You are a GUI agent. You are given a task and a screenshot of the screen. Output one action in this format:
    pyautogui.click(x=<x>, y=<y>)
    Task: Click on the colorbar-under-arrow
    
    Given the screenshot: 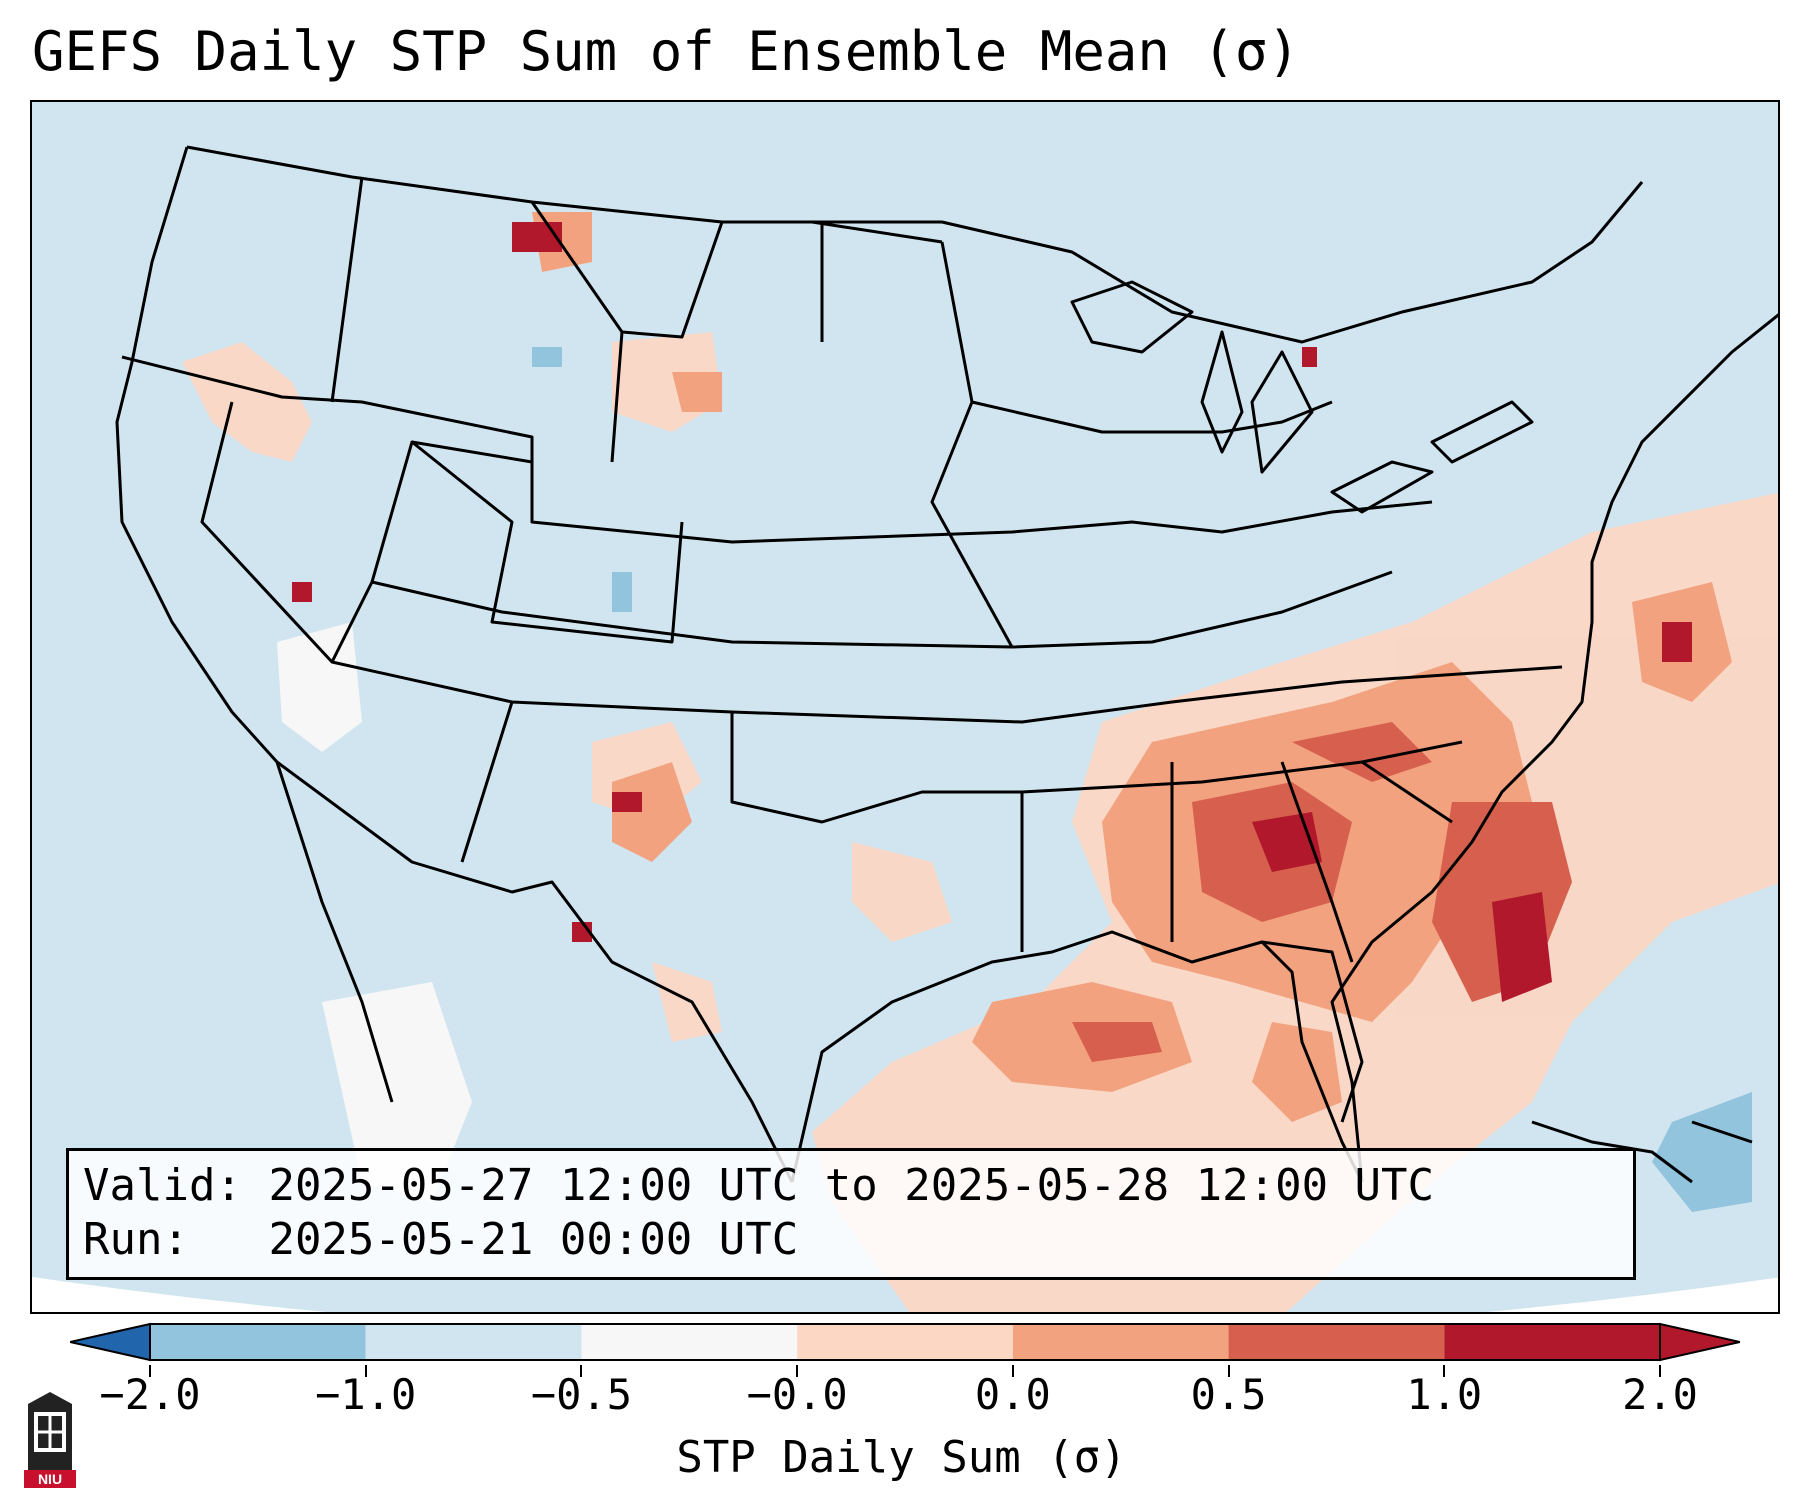 What is the action you would take?
    pyautogui.click(x=110, y=1342)
    